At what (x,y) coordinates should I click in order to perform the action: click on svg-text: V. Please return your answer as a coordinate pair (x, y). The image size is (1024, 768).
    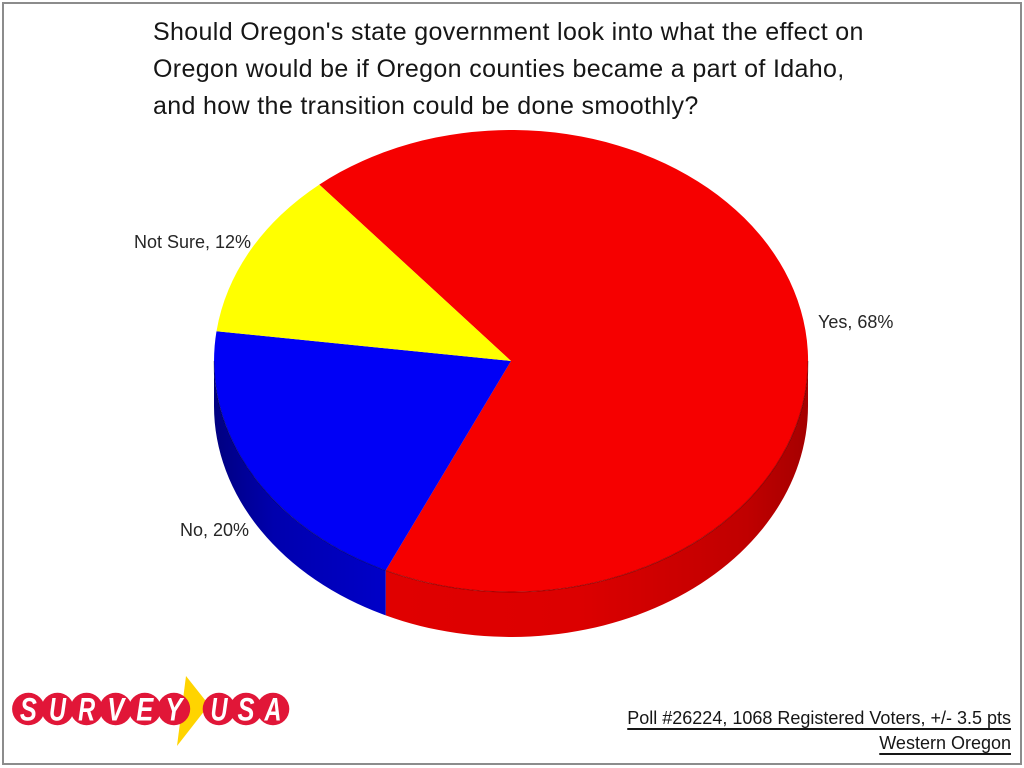
    Looking at the image, I should click on (116, 710).